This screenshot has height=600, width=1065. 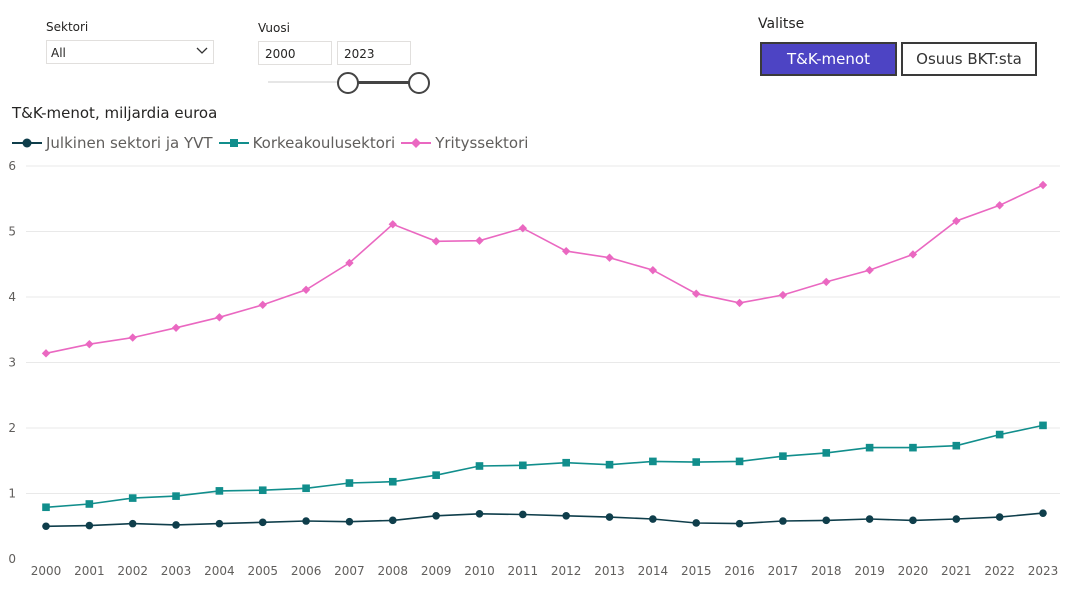 I want to click on x-tick-label: 2004, so click(x=219, y=571).